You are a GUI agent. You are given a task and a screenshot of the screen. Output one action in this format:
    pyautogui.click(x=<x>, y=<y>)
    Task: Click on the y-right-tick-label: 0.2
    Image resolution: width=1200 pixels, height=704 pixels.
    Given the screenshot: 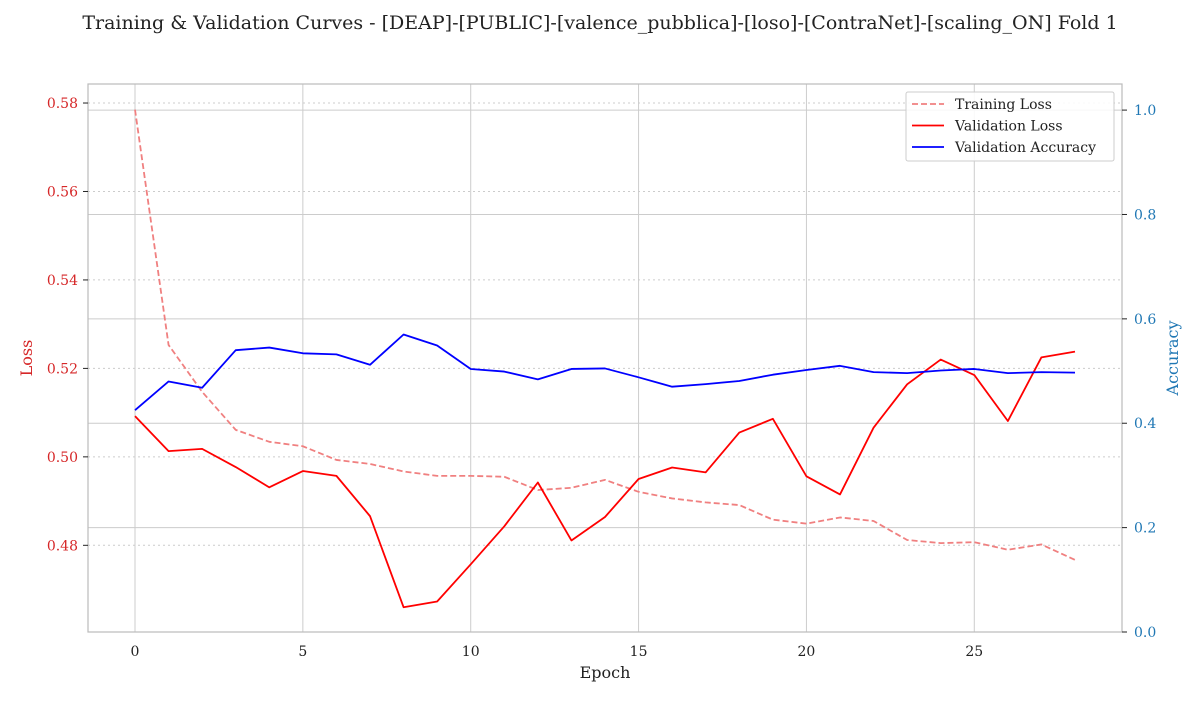 What is the action you would take?
    pyautogui.click(x=1145, y=529)
    